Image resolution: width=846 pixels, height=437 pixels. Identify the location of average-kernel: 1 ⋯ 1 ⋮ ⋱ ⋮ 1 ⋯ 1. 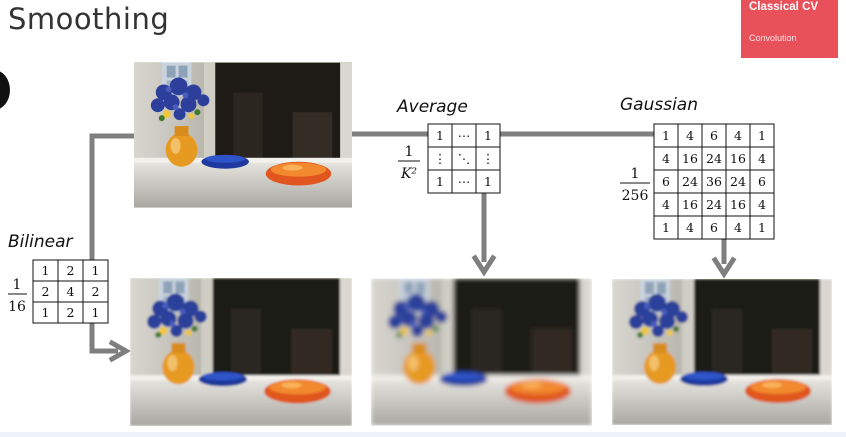
(464, 158).